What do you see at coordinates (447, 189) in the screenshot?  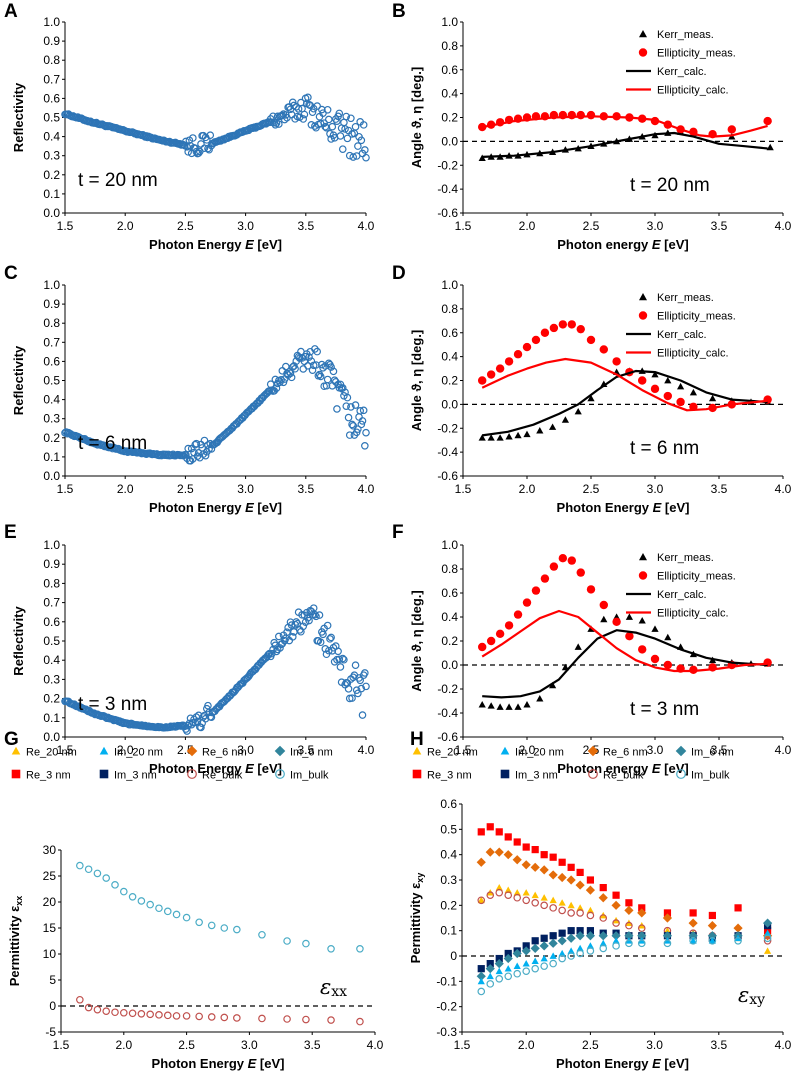 I see `y-tick-label: -0.4` at bounding box center [447, 189].